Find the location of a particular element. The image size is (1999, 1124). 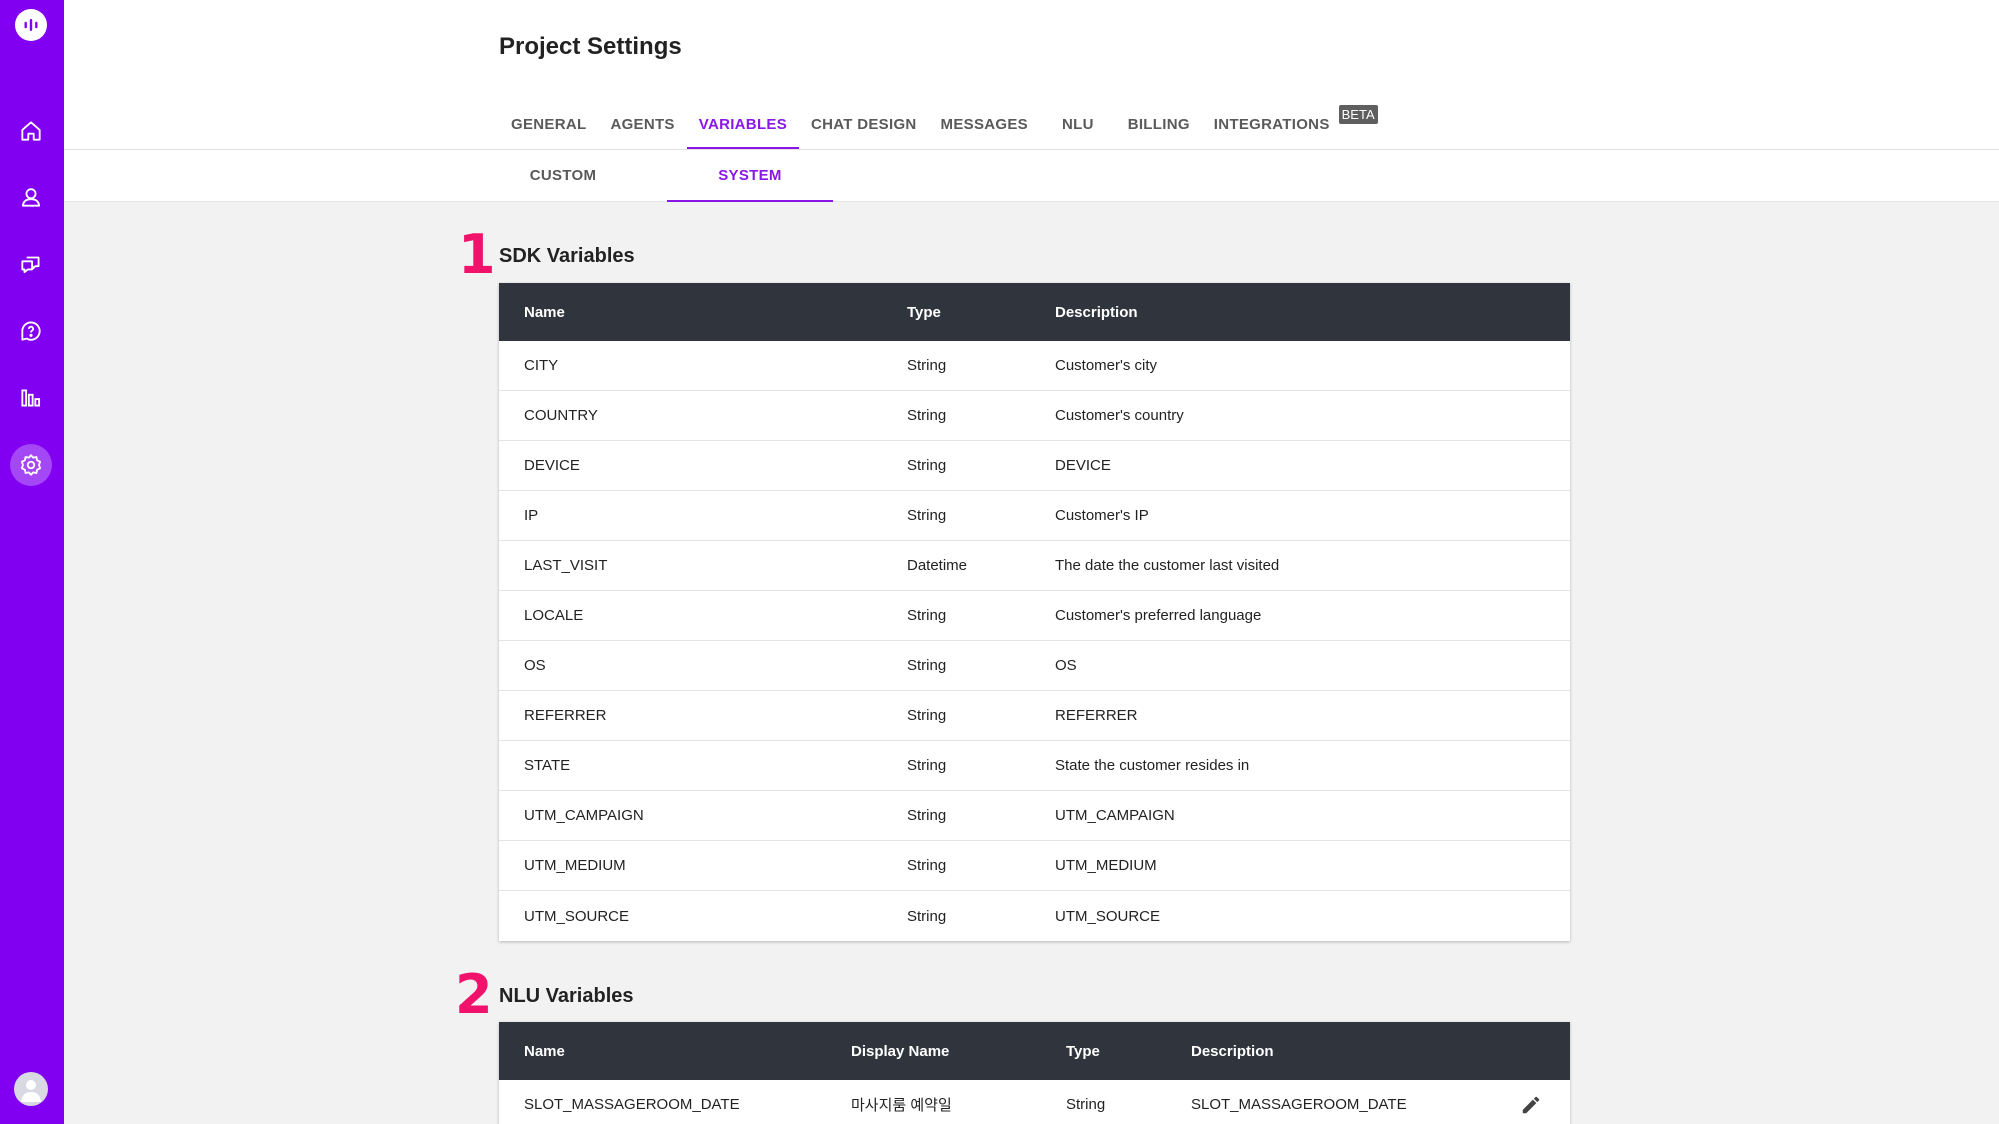

tab-agents: AGENTS is located at coordinates (642, 124).